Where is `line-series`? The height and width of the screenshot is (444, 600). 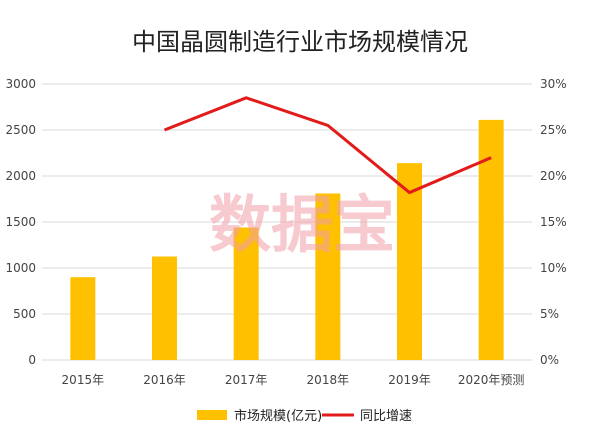
line-series is located at coordinates (327, 145).